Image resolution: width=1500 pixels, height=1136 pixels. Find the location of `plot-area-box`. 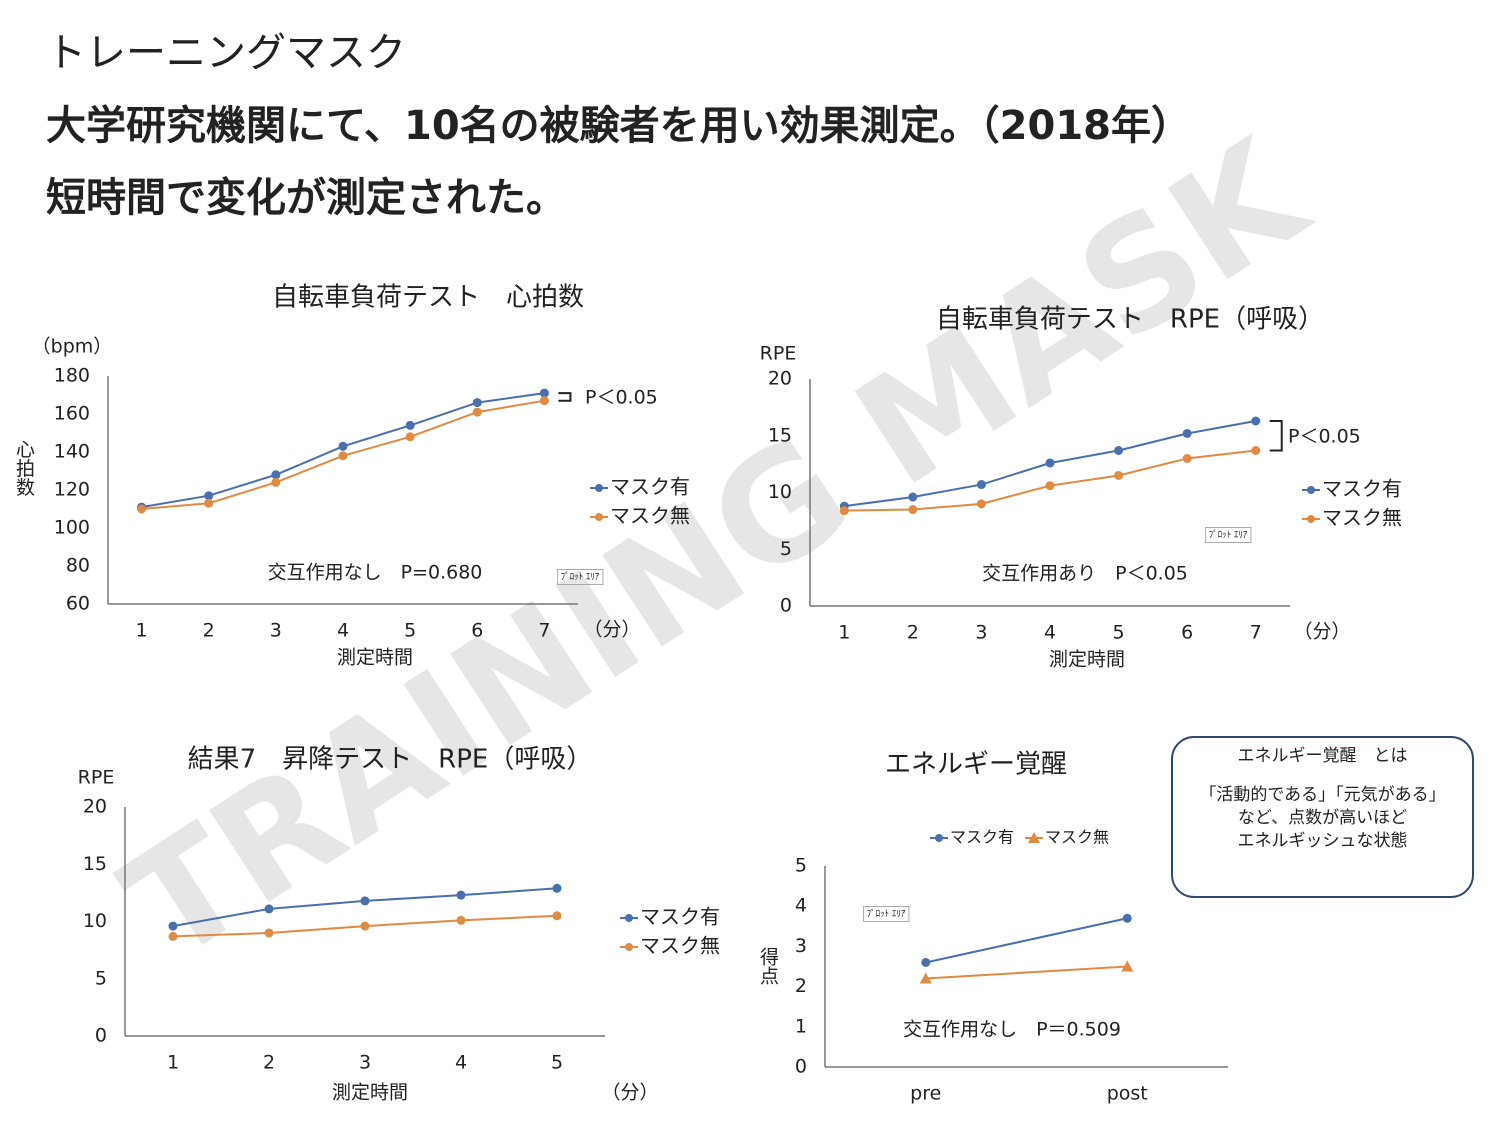

plot-area-box is located at coordinates (580, 577).